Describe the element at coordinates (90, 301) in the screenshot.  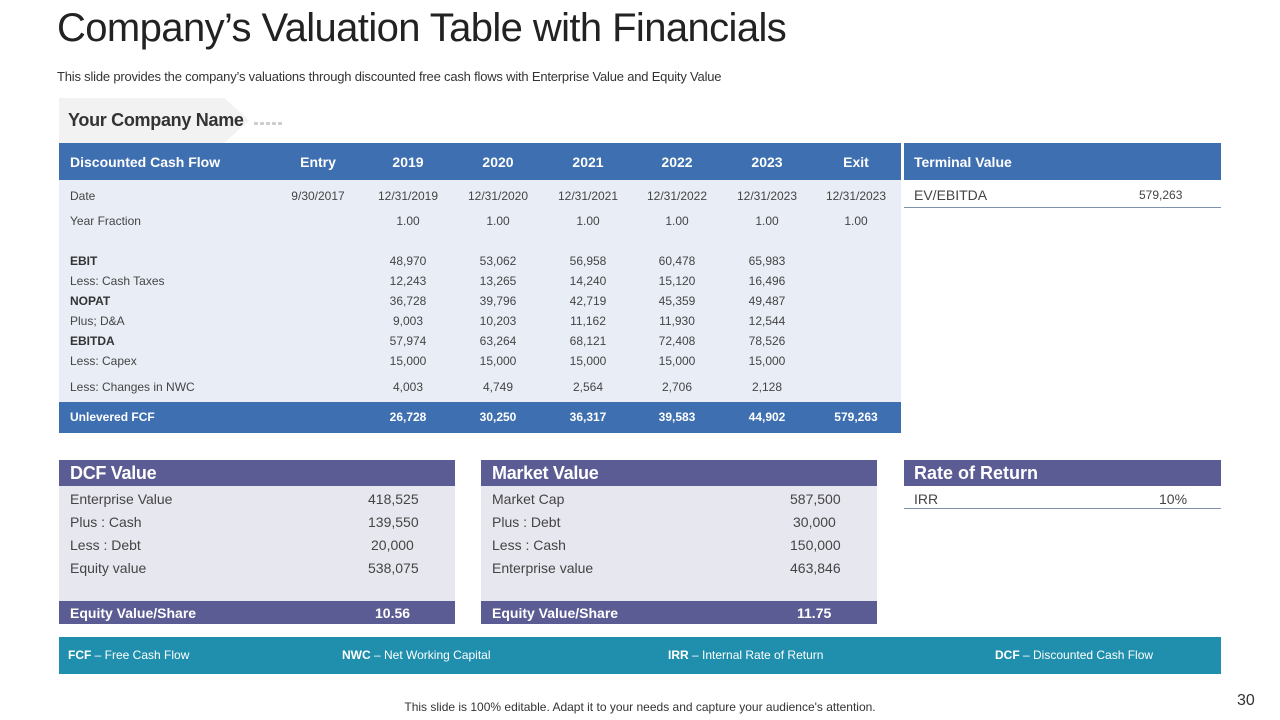
I see `dcf-row-label: NOPAT` at that location.